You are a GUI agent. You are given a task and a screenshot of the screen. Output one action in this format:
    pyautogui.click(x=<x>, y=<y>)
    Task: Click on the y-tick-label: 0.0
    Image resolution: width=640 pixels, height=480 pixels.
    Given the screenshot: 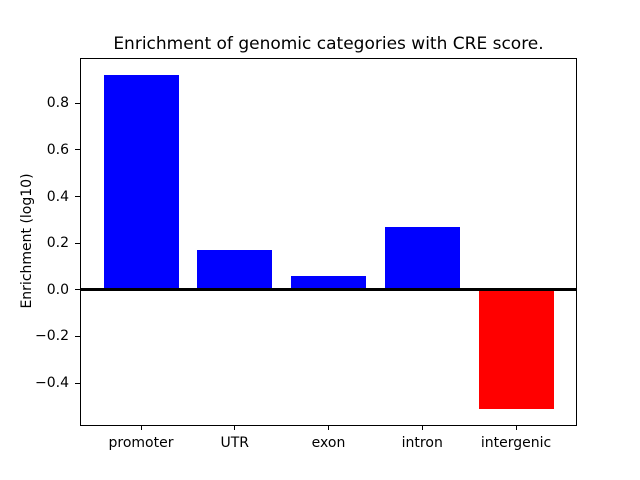 What is the action you would take?
    pyautogui.click(x=57, y=289)
    